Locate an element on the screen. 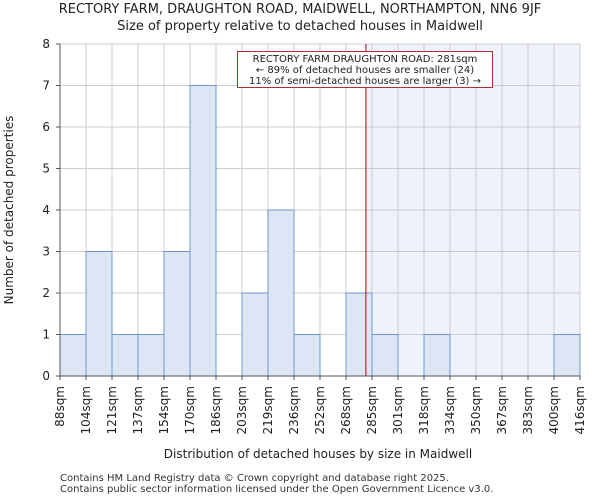  x-tick-label: 416sqm is located at coordinates (580, 410).